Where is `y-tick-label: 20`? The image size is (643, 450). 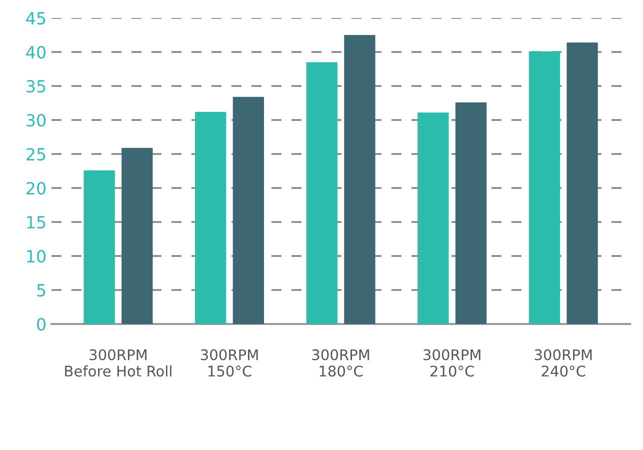
y-tick-label: 20 is located at coordinates (36, 188).